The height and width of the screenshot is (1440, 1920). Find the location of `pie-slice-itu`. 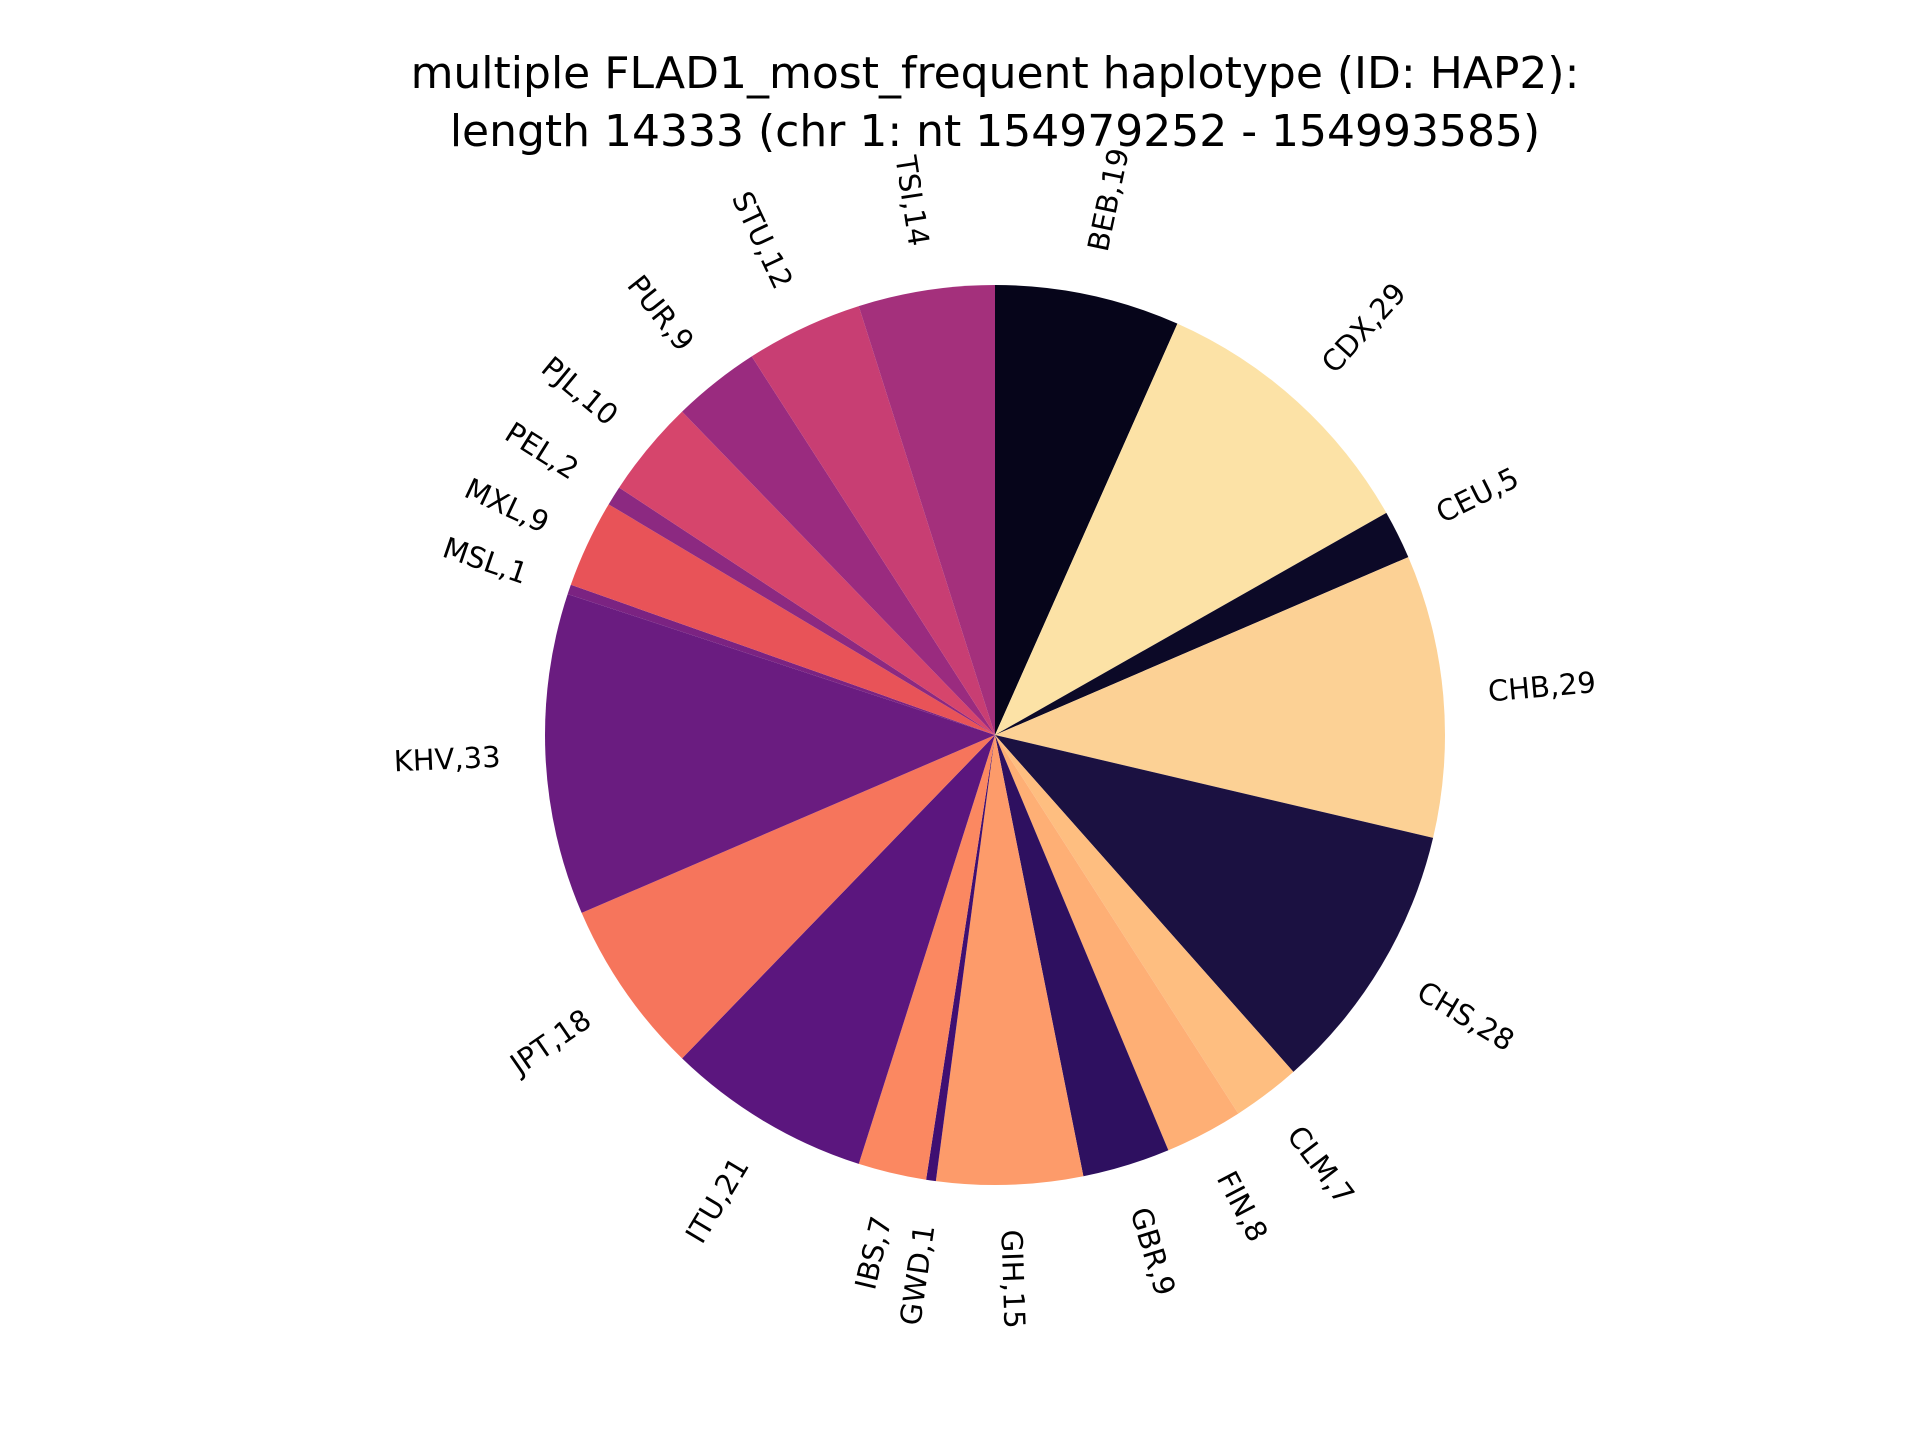

pie-slice-itu is located at coordinates (838, 949).